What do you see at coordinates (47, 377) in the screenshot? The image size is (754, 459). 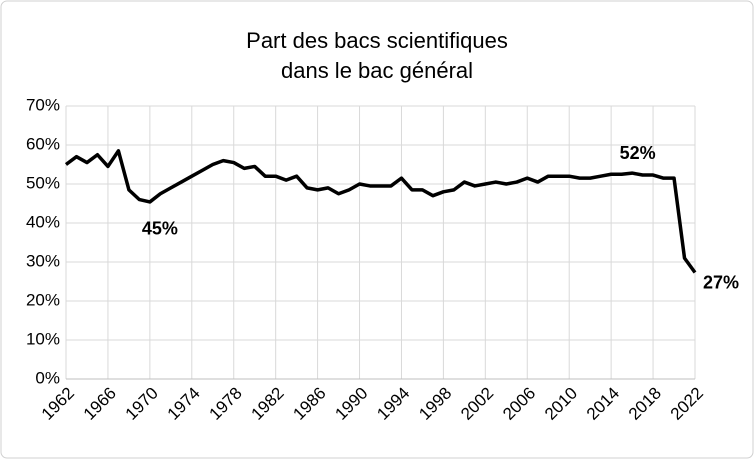 I see `y-tick-label: 0%` at bounding box center [47, 377].